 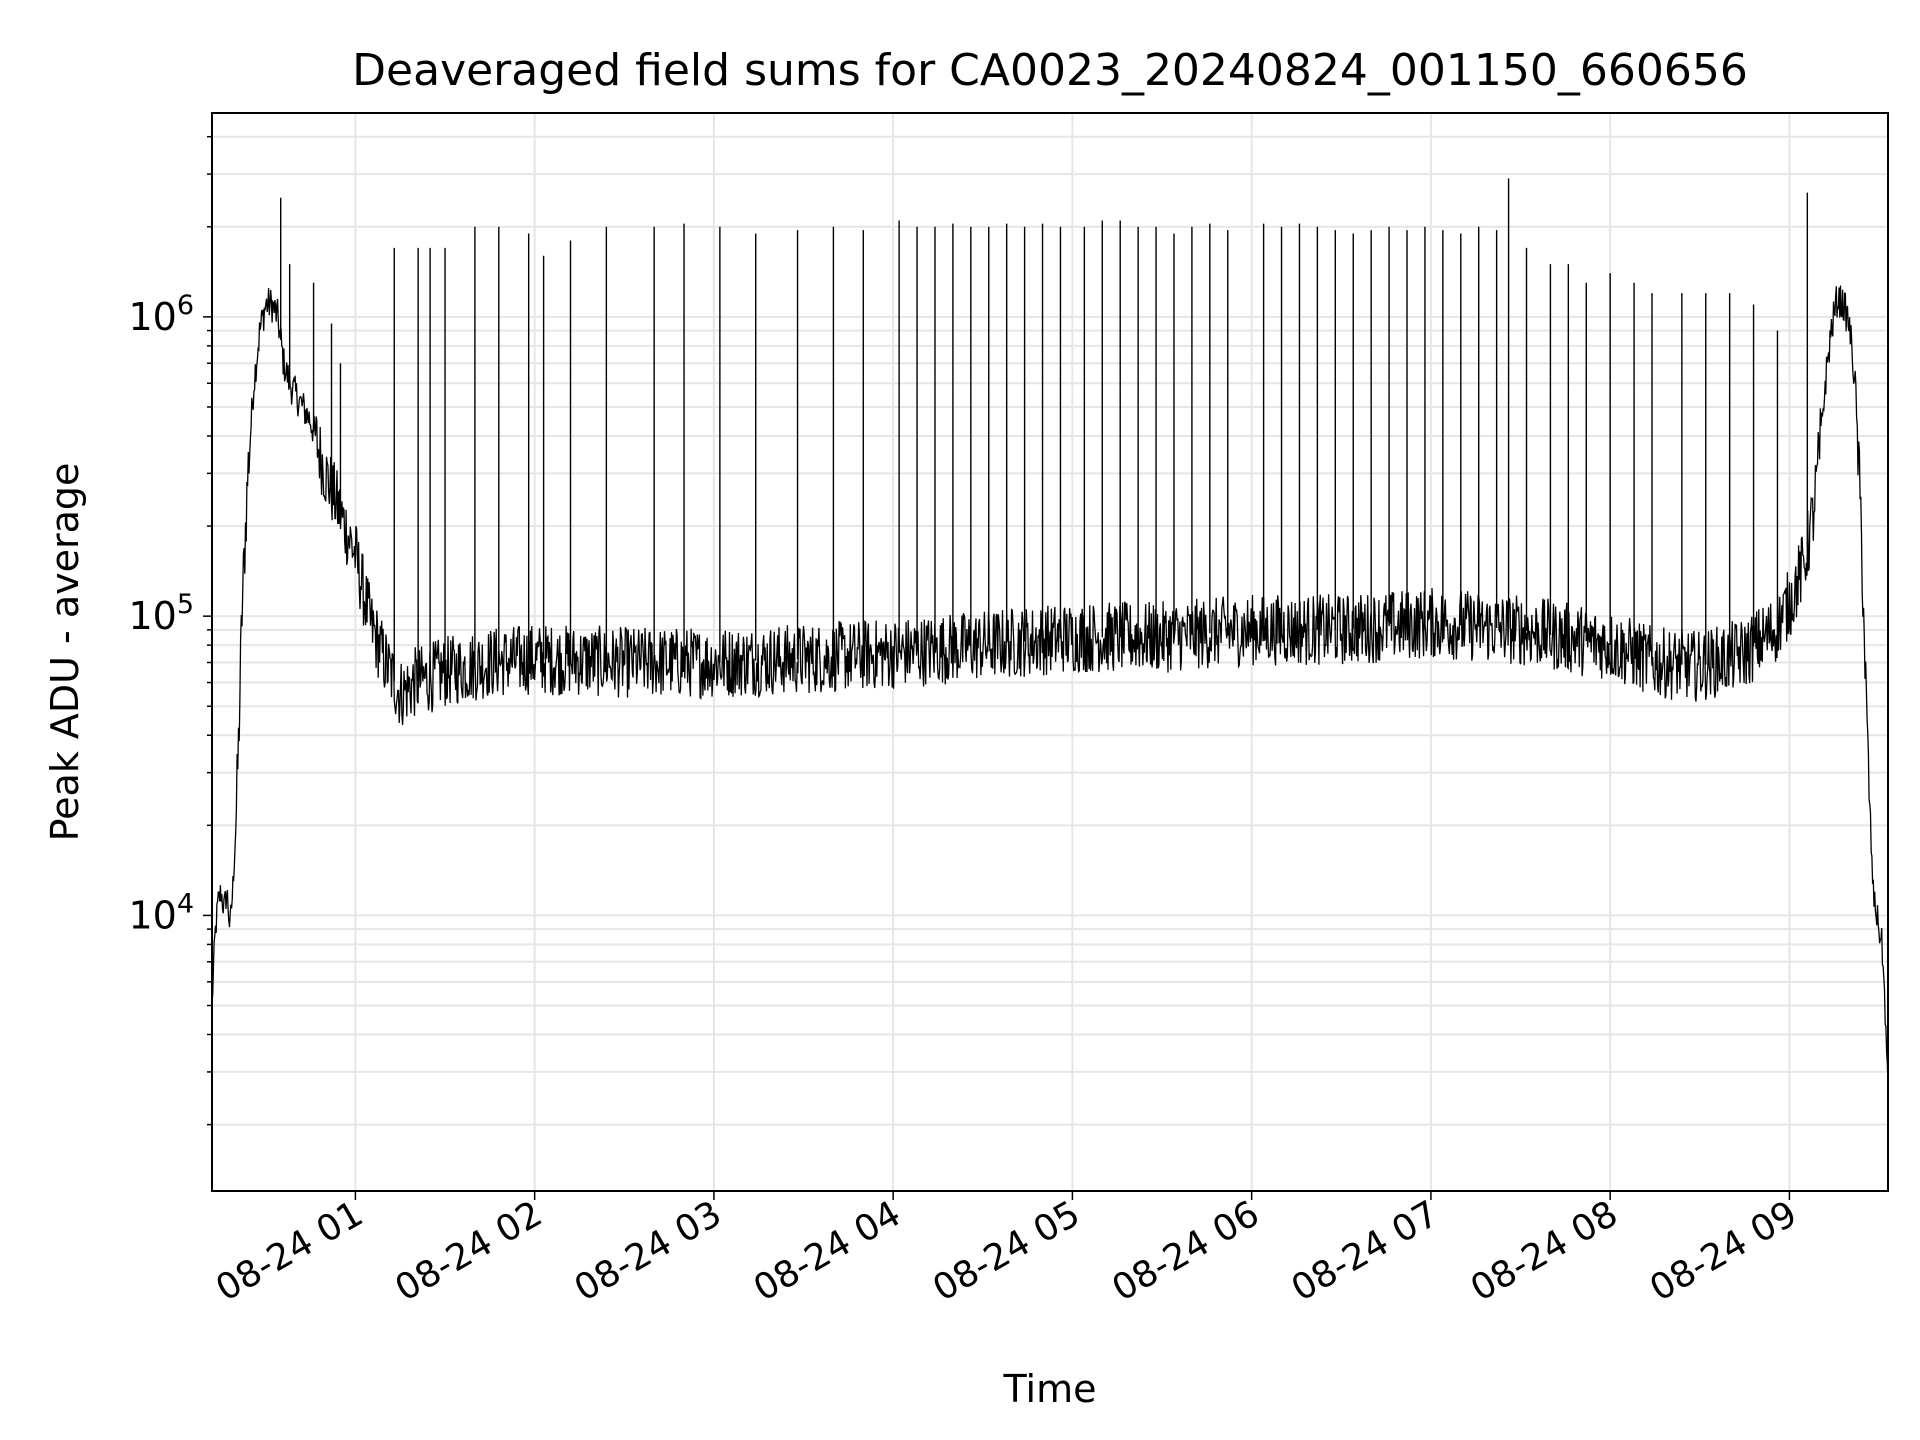 I want to click on y-axis-label: Peak ADU - average, so click(x=65, y=652).